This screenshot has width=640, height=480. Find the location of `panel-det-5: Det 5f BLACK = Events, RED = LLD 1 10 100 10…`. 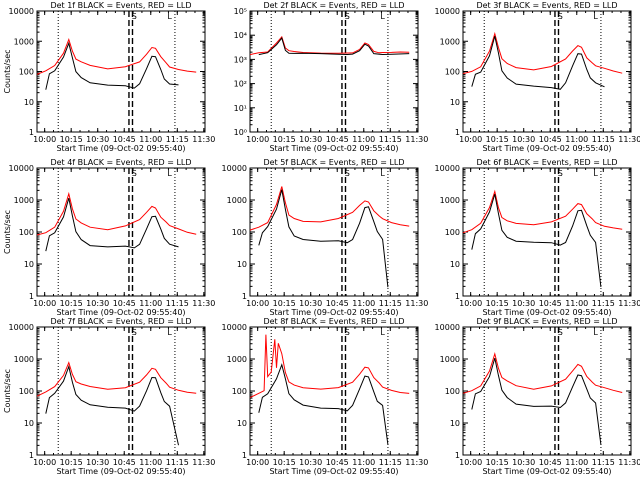

panel-det-5: Det 5f BLACK = Events, RED = LLD 1 10 100 10… is located at coordinates (325, 237).